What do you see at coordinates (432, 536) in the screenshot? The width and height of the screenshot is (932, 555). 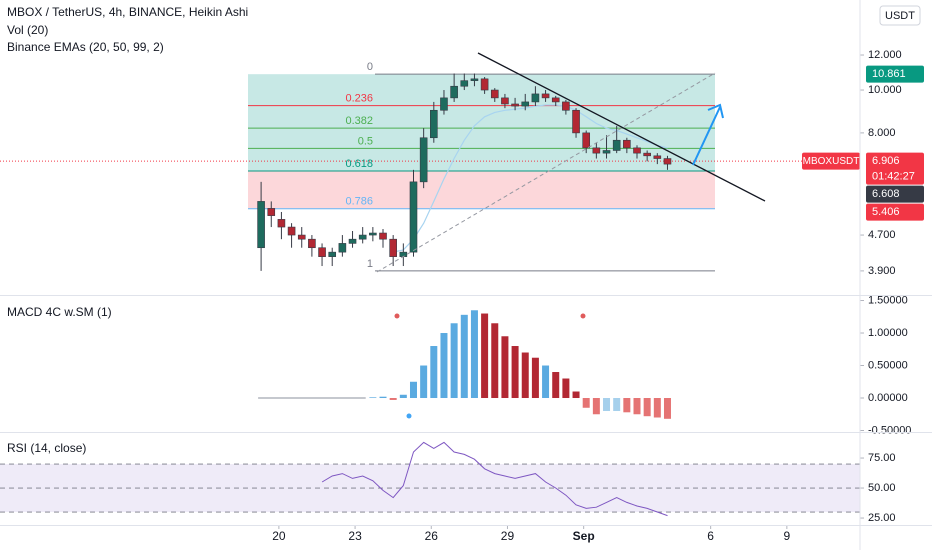 I see `x-tick-label: 26` at bounding box center [432, 536].